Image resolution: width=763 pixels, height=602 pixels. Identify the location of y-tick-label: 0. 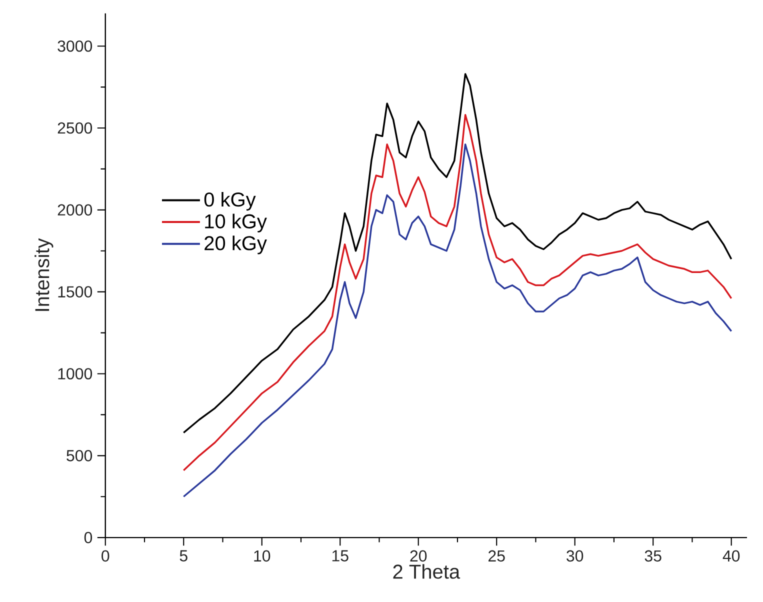
(88, 538).